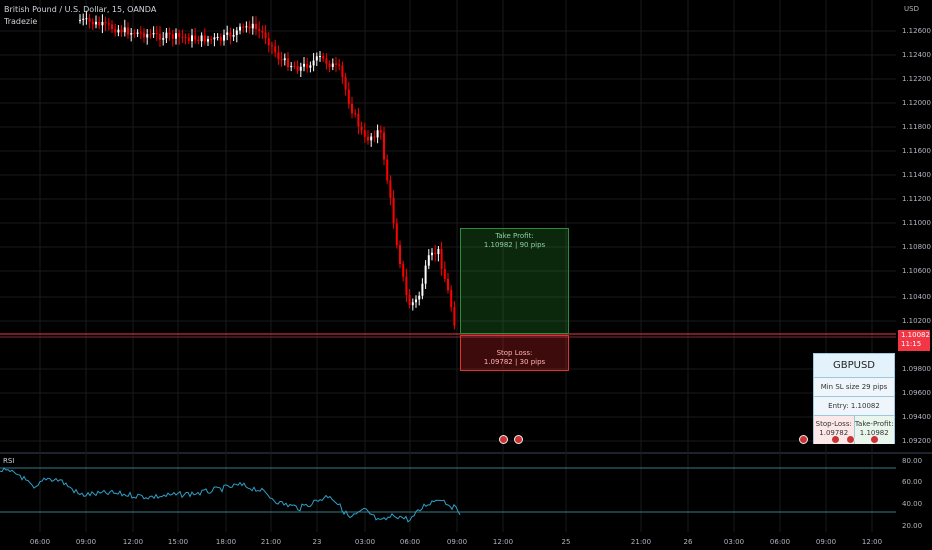  I want to click on stop-loss-label: Stop Loss:, so click(514, 353).